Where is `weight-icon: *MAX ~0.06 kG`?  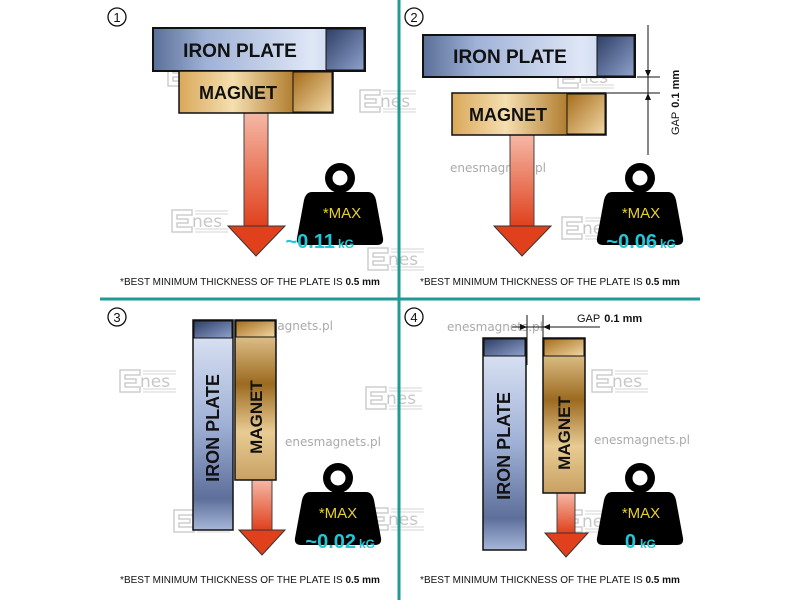
weight-icon: *MAX ~0.06 kG is located at coordinates (640, 208).